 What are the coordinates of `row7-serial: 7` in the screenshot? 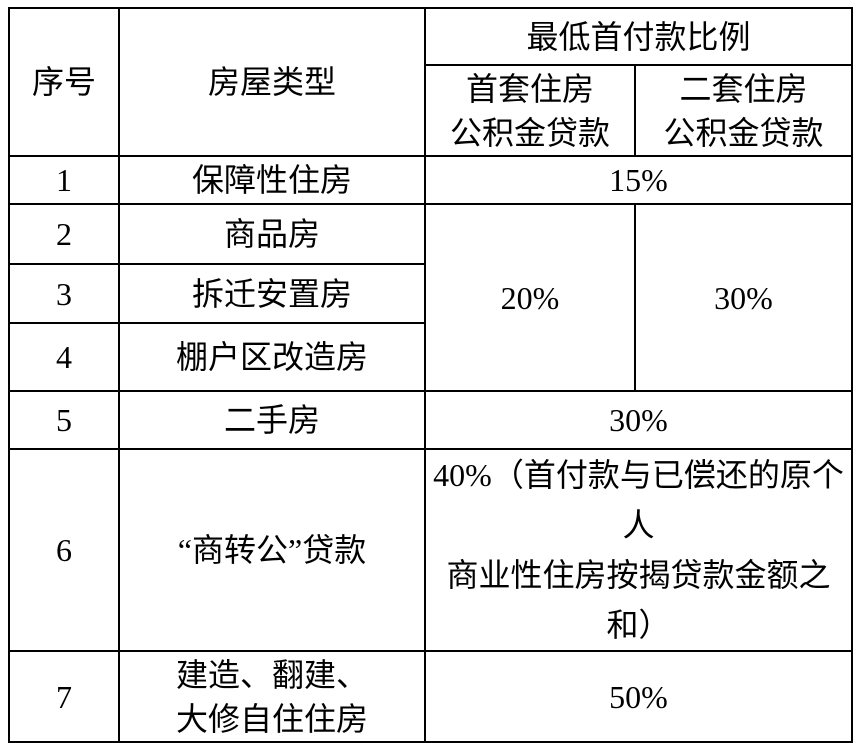 It's located at (64, 696).